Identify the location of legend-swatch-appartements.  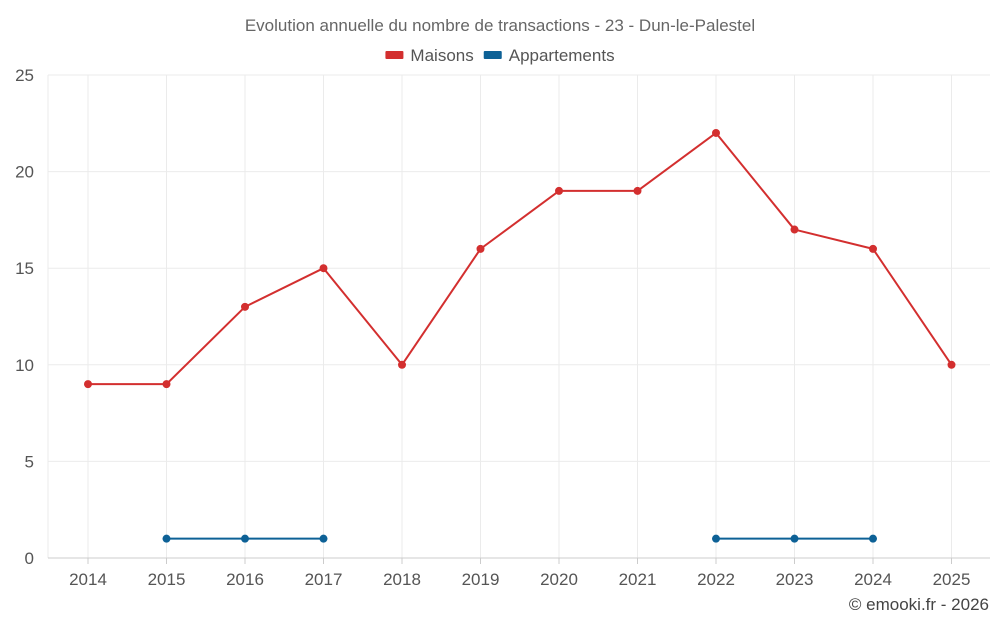
(492, 55).